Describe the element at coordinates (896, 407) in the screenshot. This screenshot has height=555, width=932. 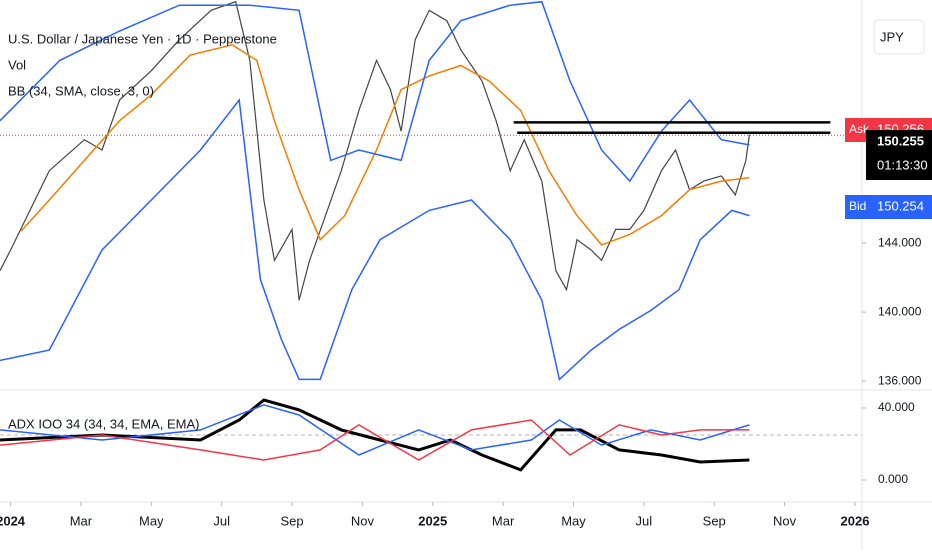
I see `y-tick-label: 40.000` at that location.